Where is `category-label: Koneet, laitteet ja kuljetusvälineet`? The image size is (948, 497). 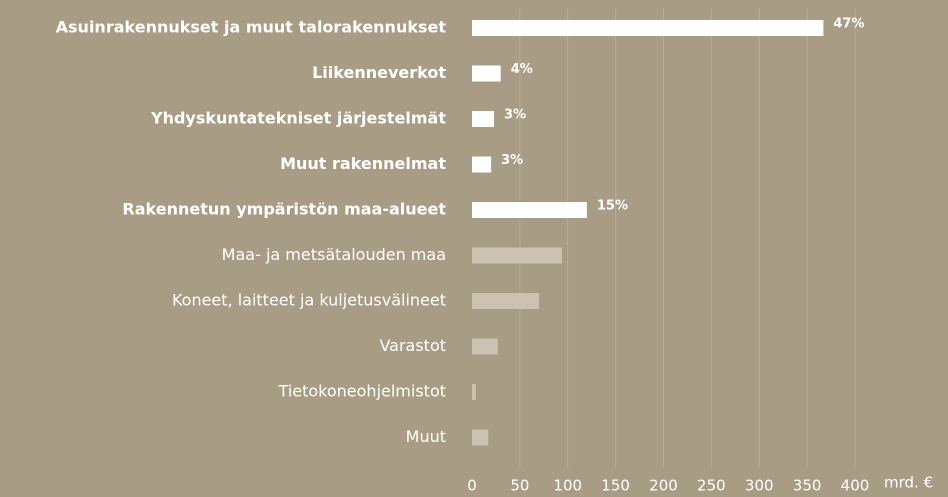
category-label: Koneet, laitteet ja kuljetusvälineet is located at coordinates (309, 300).